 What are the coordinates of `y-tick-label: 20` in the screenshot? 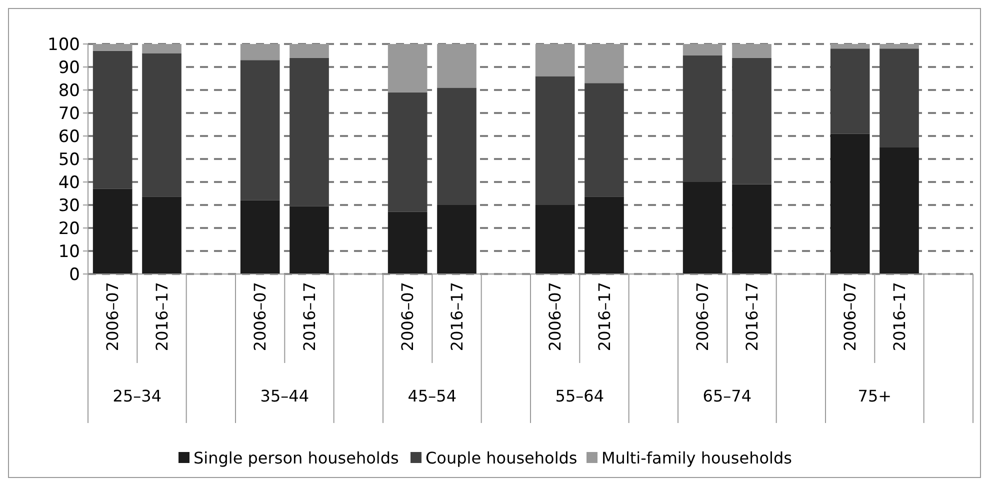 It's located at (69, 228).